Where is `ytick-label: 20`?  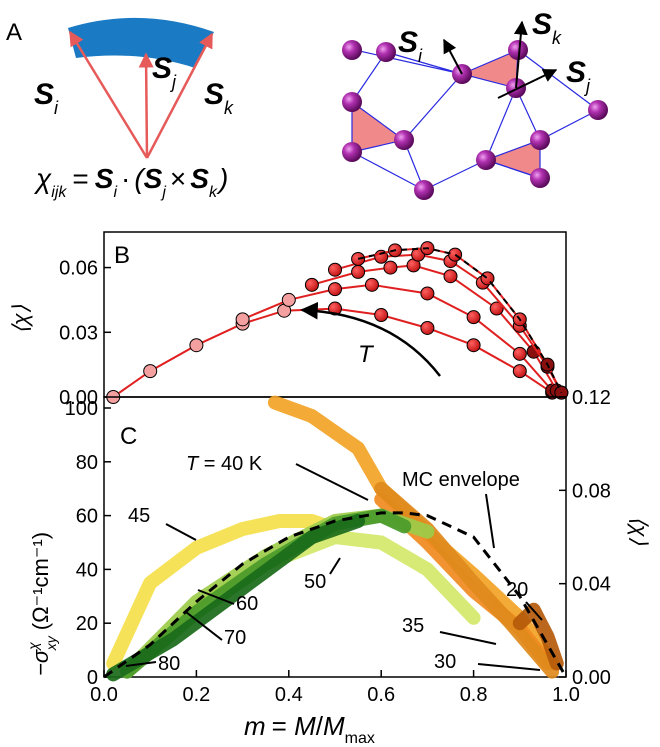
ytick-label: 20 is located at coordinates (87, 624).